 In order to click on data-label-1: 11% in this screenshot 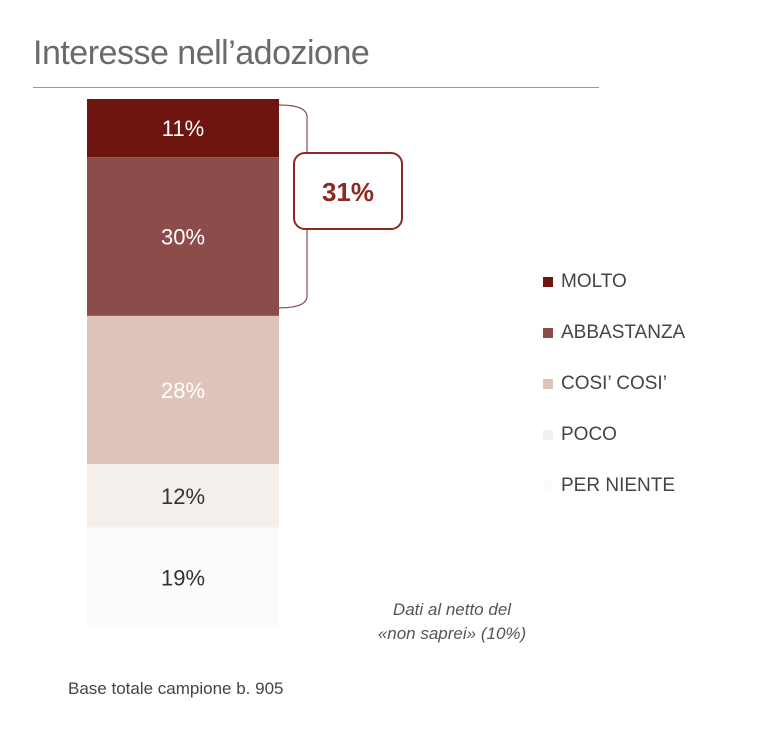, I will do `click(183, 128)`.